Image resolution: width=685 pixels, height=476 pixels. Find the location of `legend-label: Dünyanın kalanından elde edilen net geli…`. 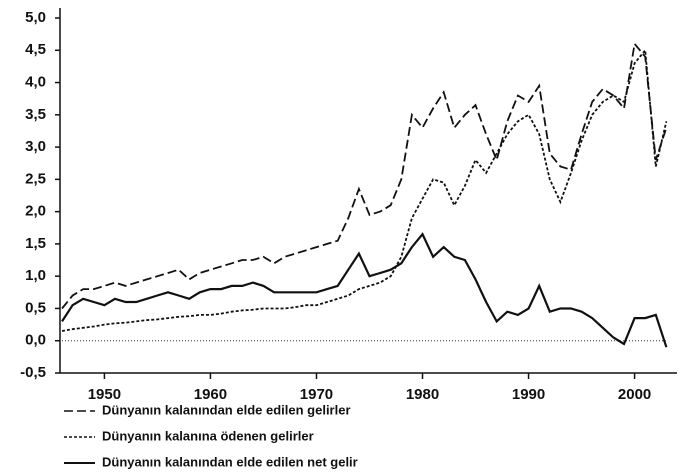

legend-label: Dünyanın kalanından elde edilen net geli… is located at coordinates (230, 461).